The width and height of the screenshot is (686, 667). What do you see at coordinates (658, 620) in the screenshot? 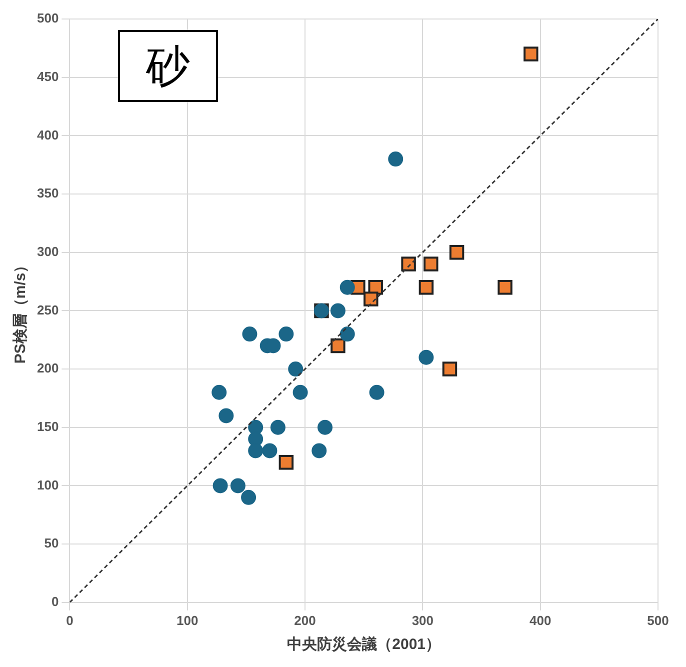
I see `x-tick-label: 500` at bounding box center [658, 620].